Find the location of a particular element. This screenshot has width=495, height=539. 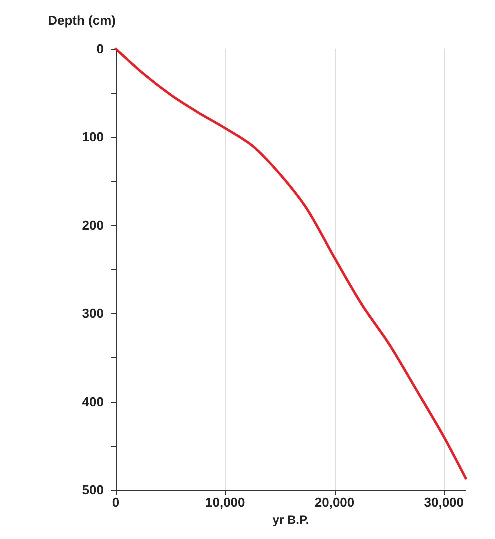

x-axis-title: yr B.P. is located at coordinates (291, 519).